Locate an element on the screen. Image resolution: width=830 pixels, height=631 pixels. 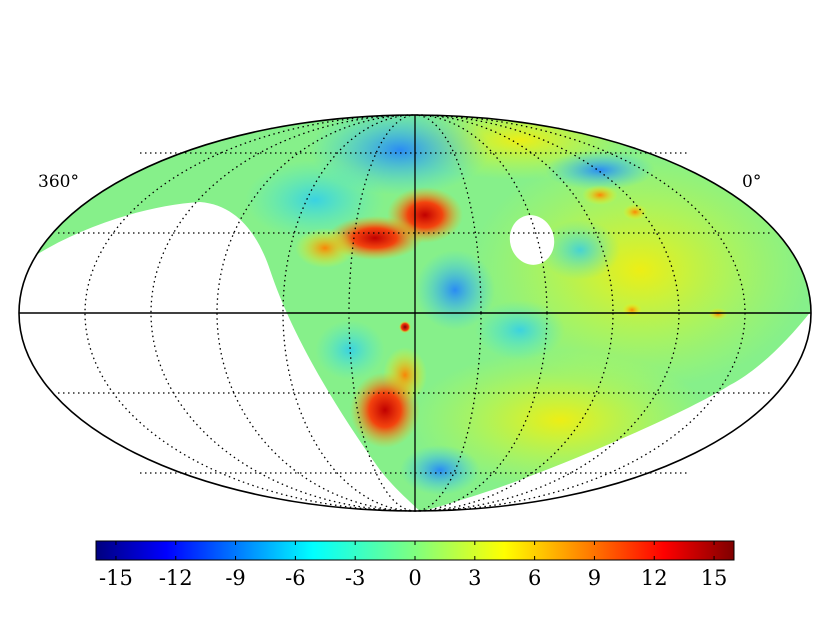
hot-point-source is located at coordinates (405, 327).